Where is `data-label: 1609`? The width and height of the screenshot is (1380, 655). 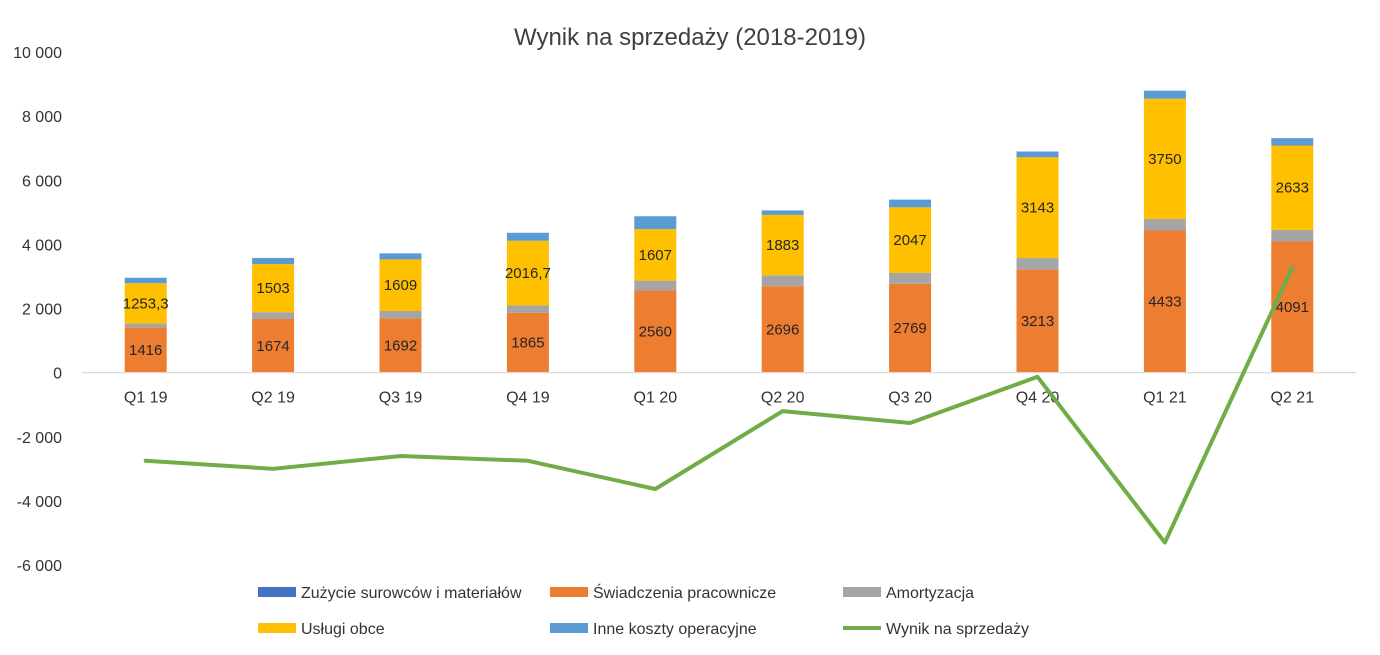
data-label: 1609 is located at coordinates (400, 285).